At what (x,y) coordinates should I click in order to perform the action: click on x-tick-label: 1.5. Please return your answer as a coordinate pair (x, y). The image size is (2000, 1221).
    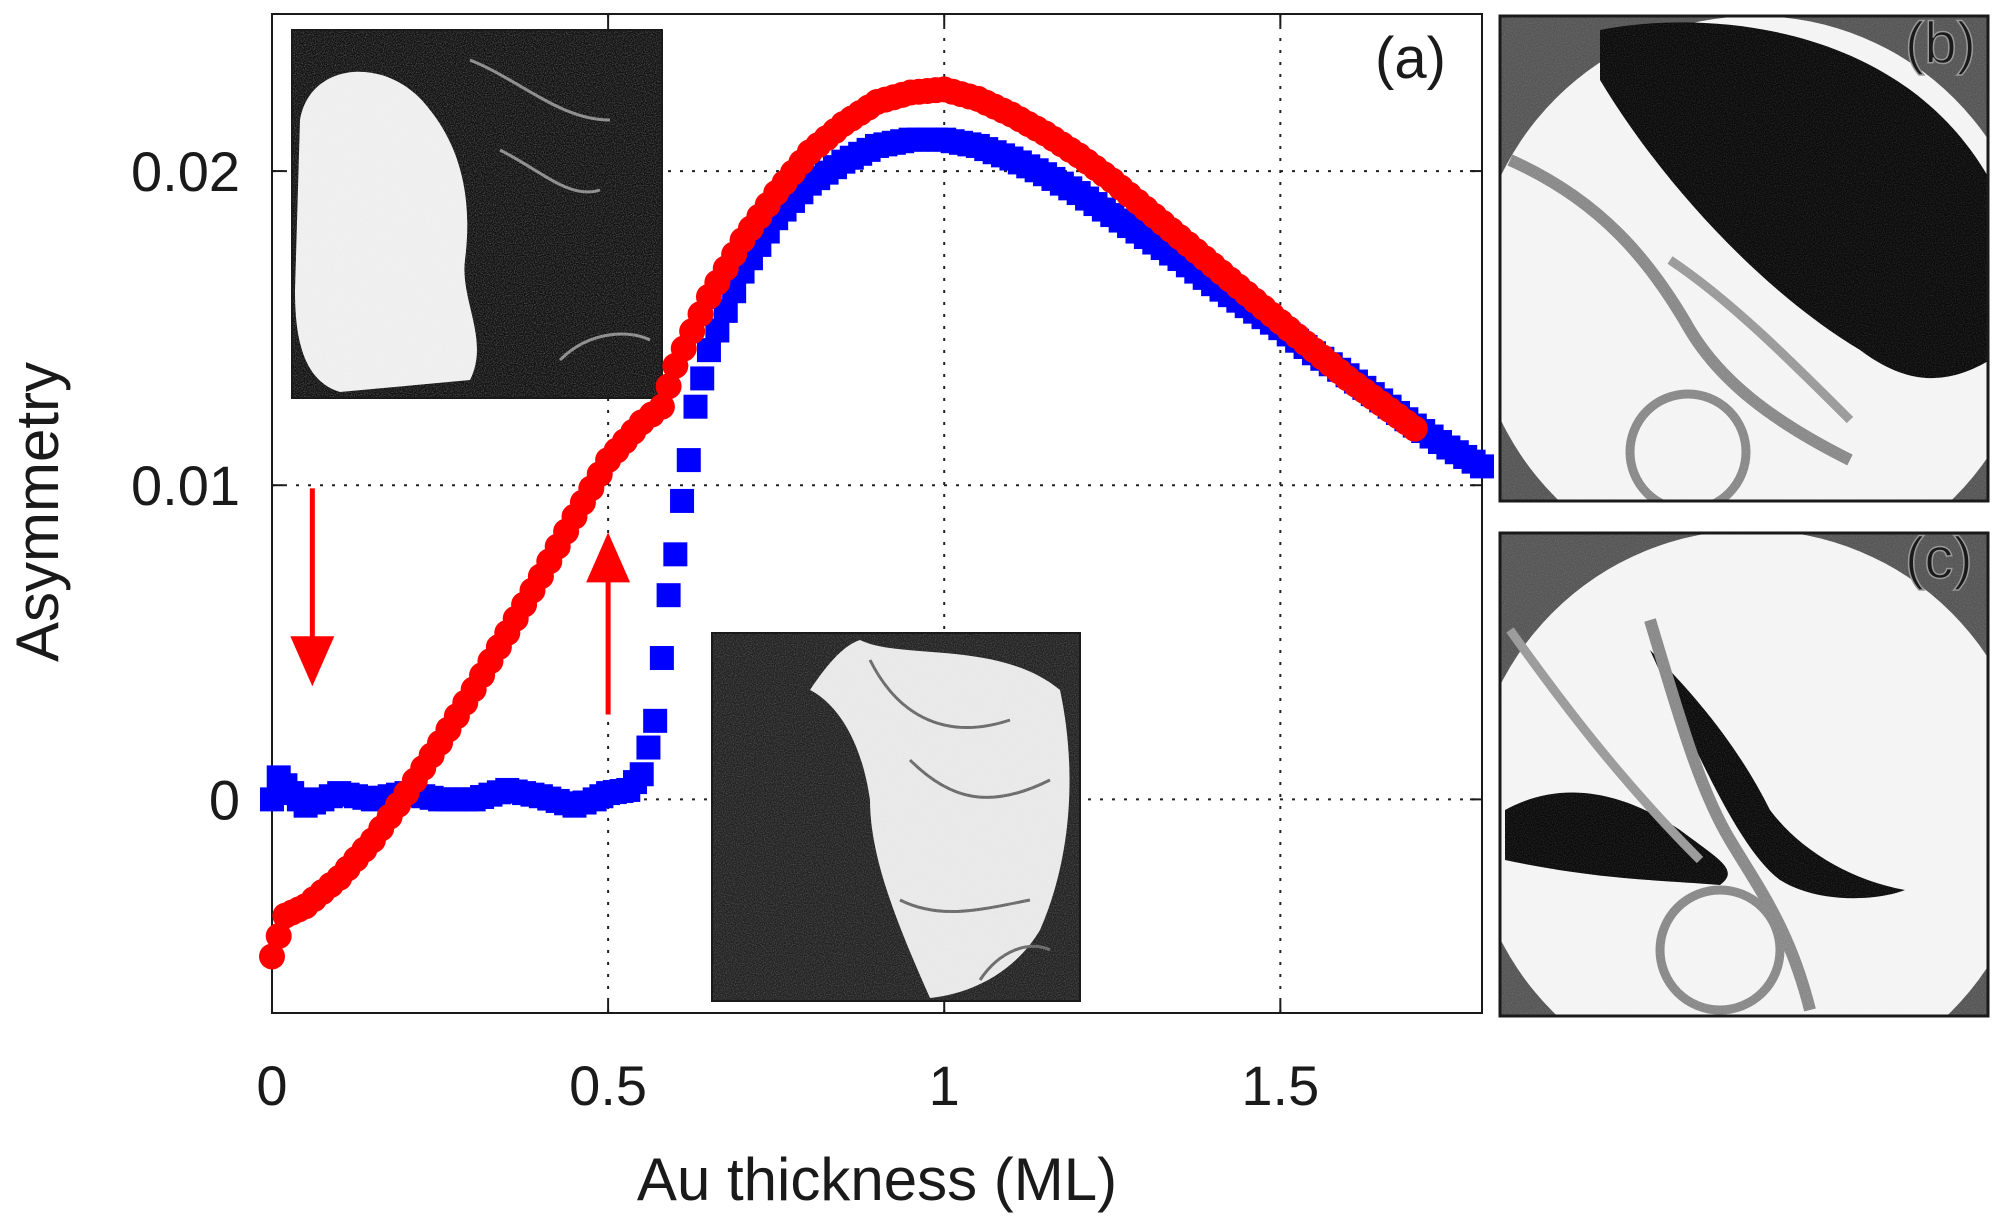
    Looking at the image, I should click on (1280, 1085).